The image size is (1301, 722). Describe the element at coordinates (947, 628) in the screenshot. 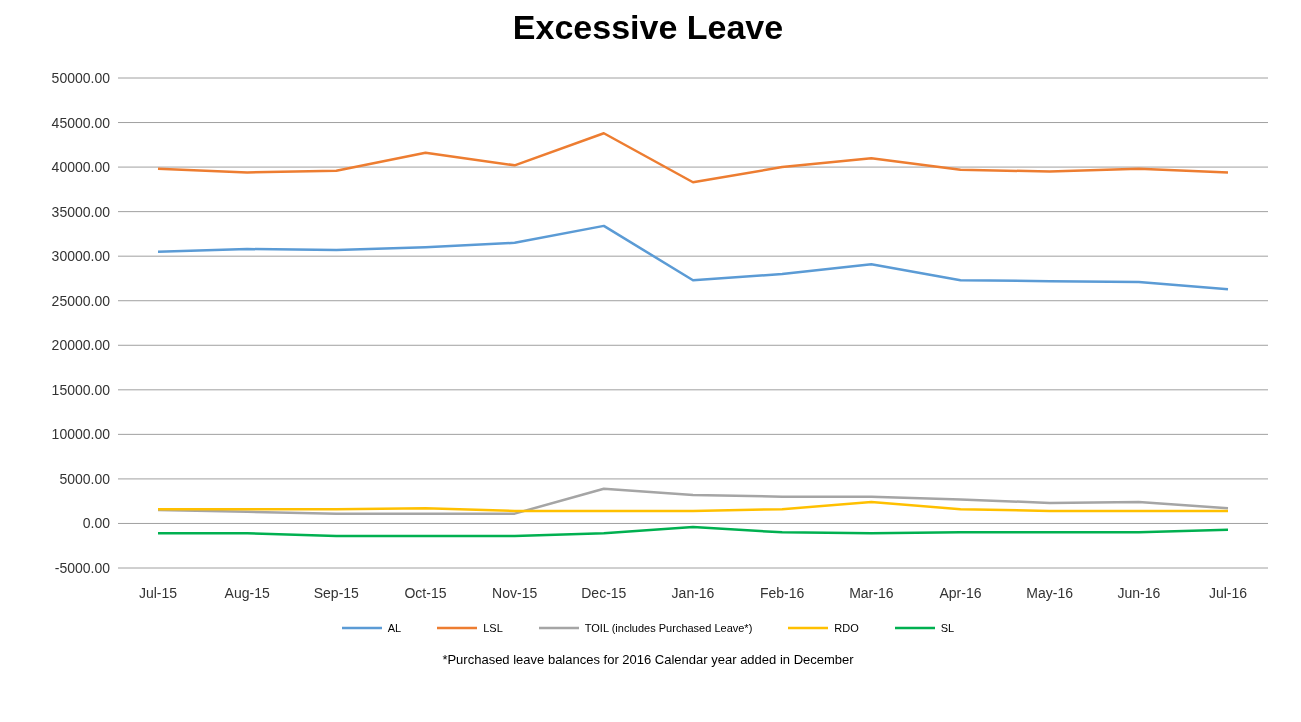

I see `legend-label: SL` at that location.